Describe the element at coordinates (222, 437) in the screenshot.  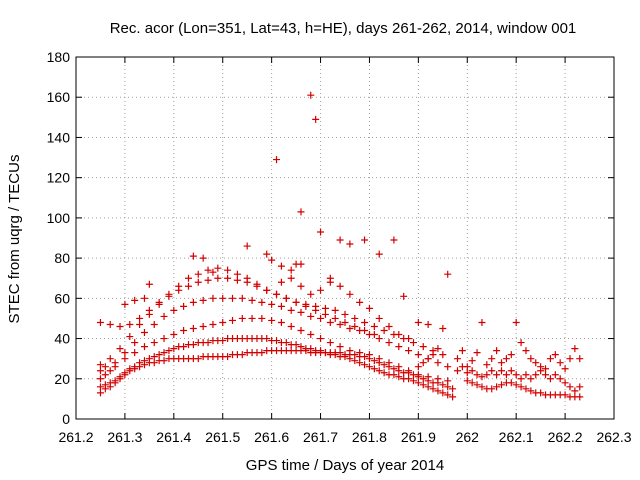
I see `x-tick-label: 261.5` at that location.